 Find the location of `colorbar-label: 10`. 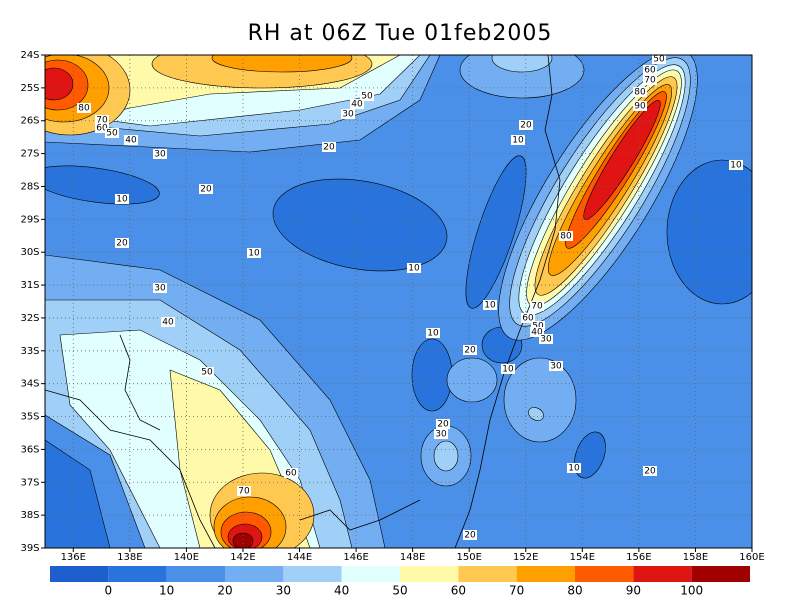

colorbar-label: 10 is located at coordinates (166, 591).